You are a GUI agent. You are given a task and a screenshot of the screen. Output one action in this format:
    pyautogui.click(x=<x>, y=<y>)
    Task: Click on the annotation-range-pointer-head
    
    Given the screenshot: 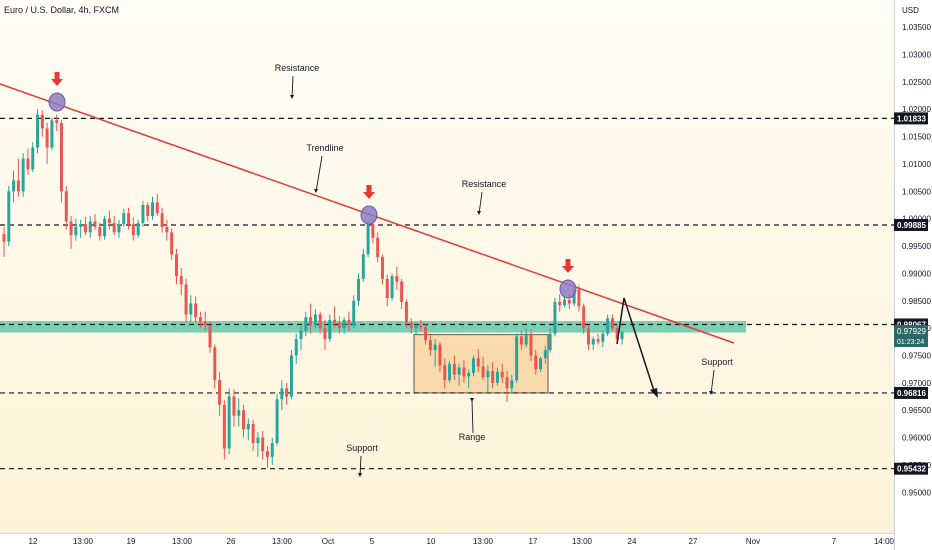 What is the action you would take?
    pyautogui.click(x=472, y=400)
    